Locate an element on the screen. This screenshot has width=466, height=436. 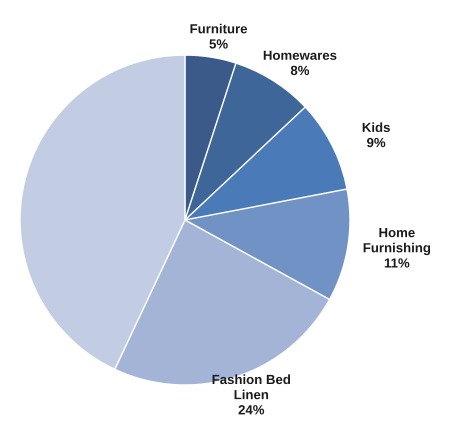
data-label: 11% is located at coordinates (397, 263).